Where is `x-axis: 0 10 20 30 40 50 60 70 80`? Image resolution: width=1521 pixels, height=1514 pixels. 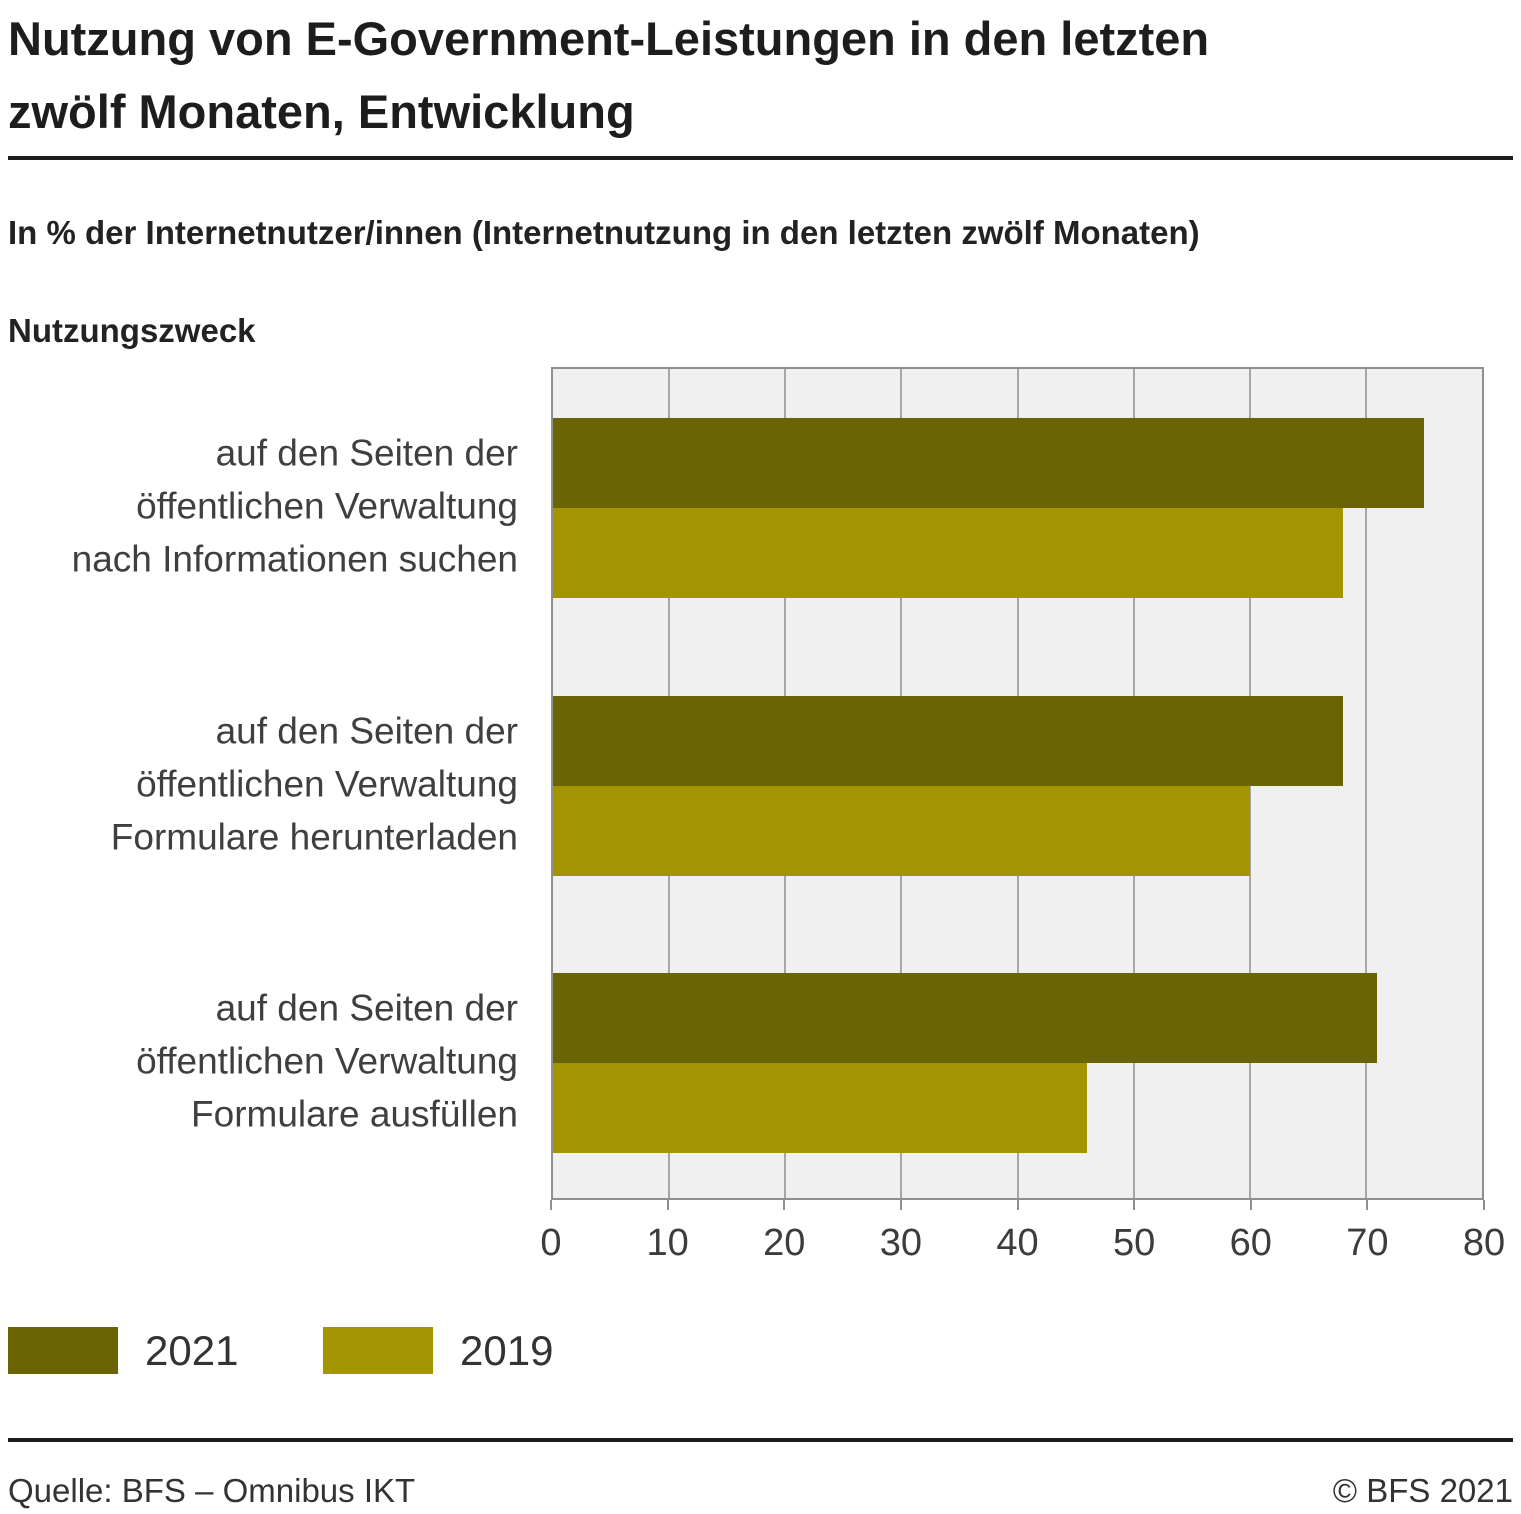 x-axis: 0 10 20 30 40 50 60 70 80 is located at coordinates (1022, 1235).